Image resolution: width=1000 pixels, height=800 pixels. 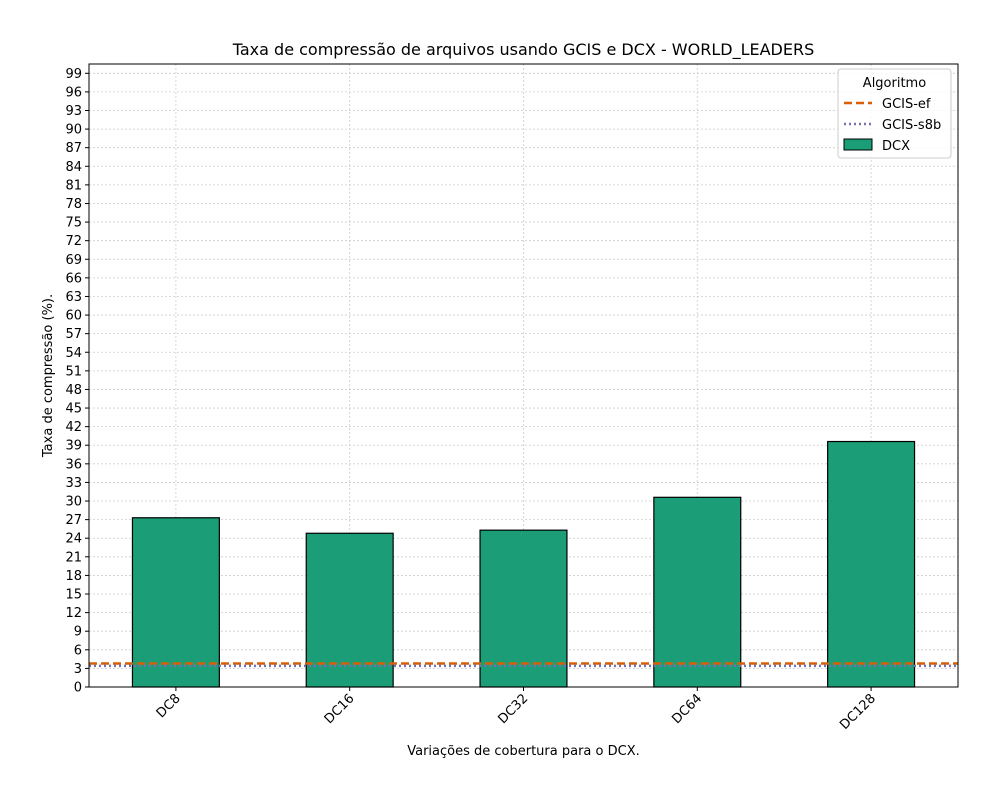 What do you see at coordinates (349, 610) in the screenshot?
I see `bar-dc16` at bounding box center [349, 610].